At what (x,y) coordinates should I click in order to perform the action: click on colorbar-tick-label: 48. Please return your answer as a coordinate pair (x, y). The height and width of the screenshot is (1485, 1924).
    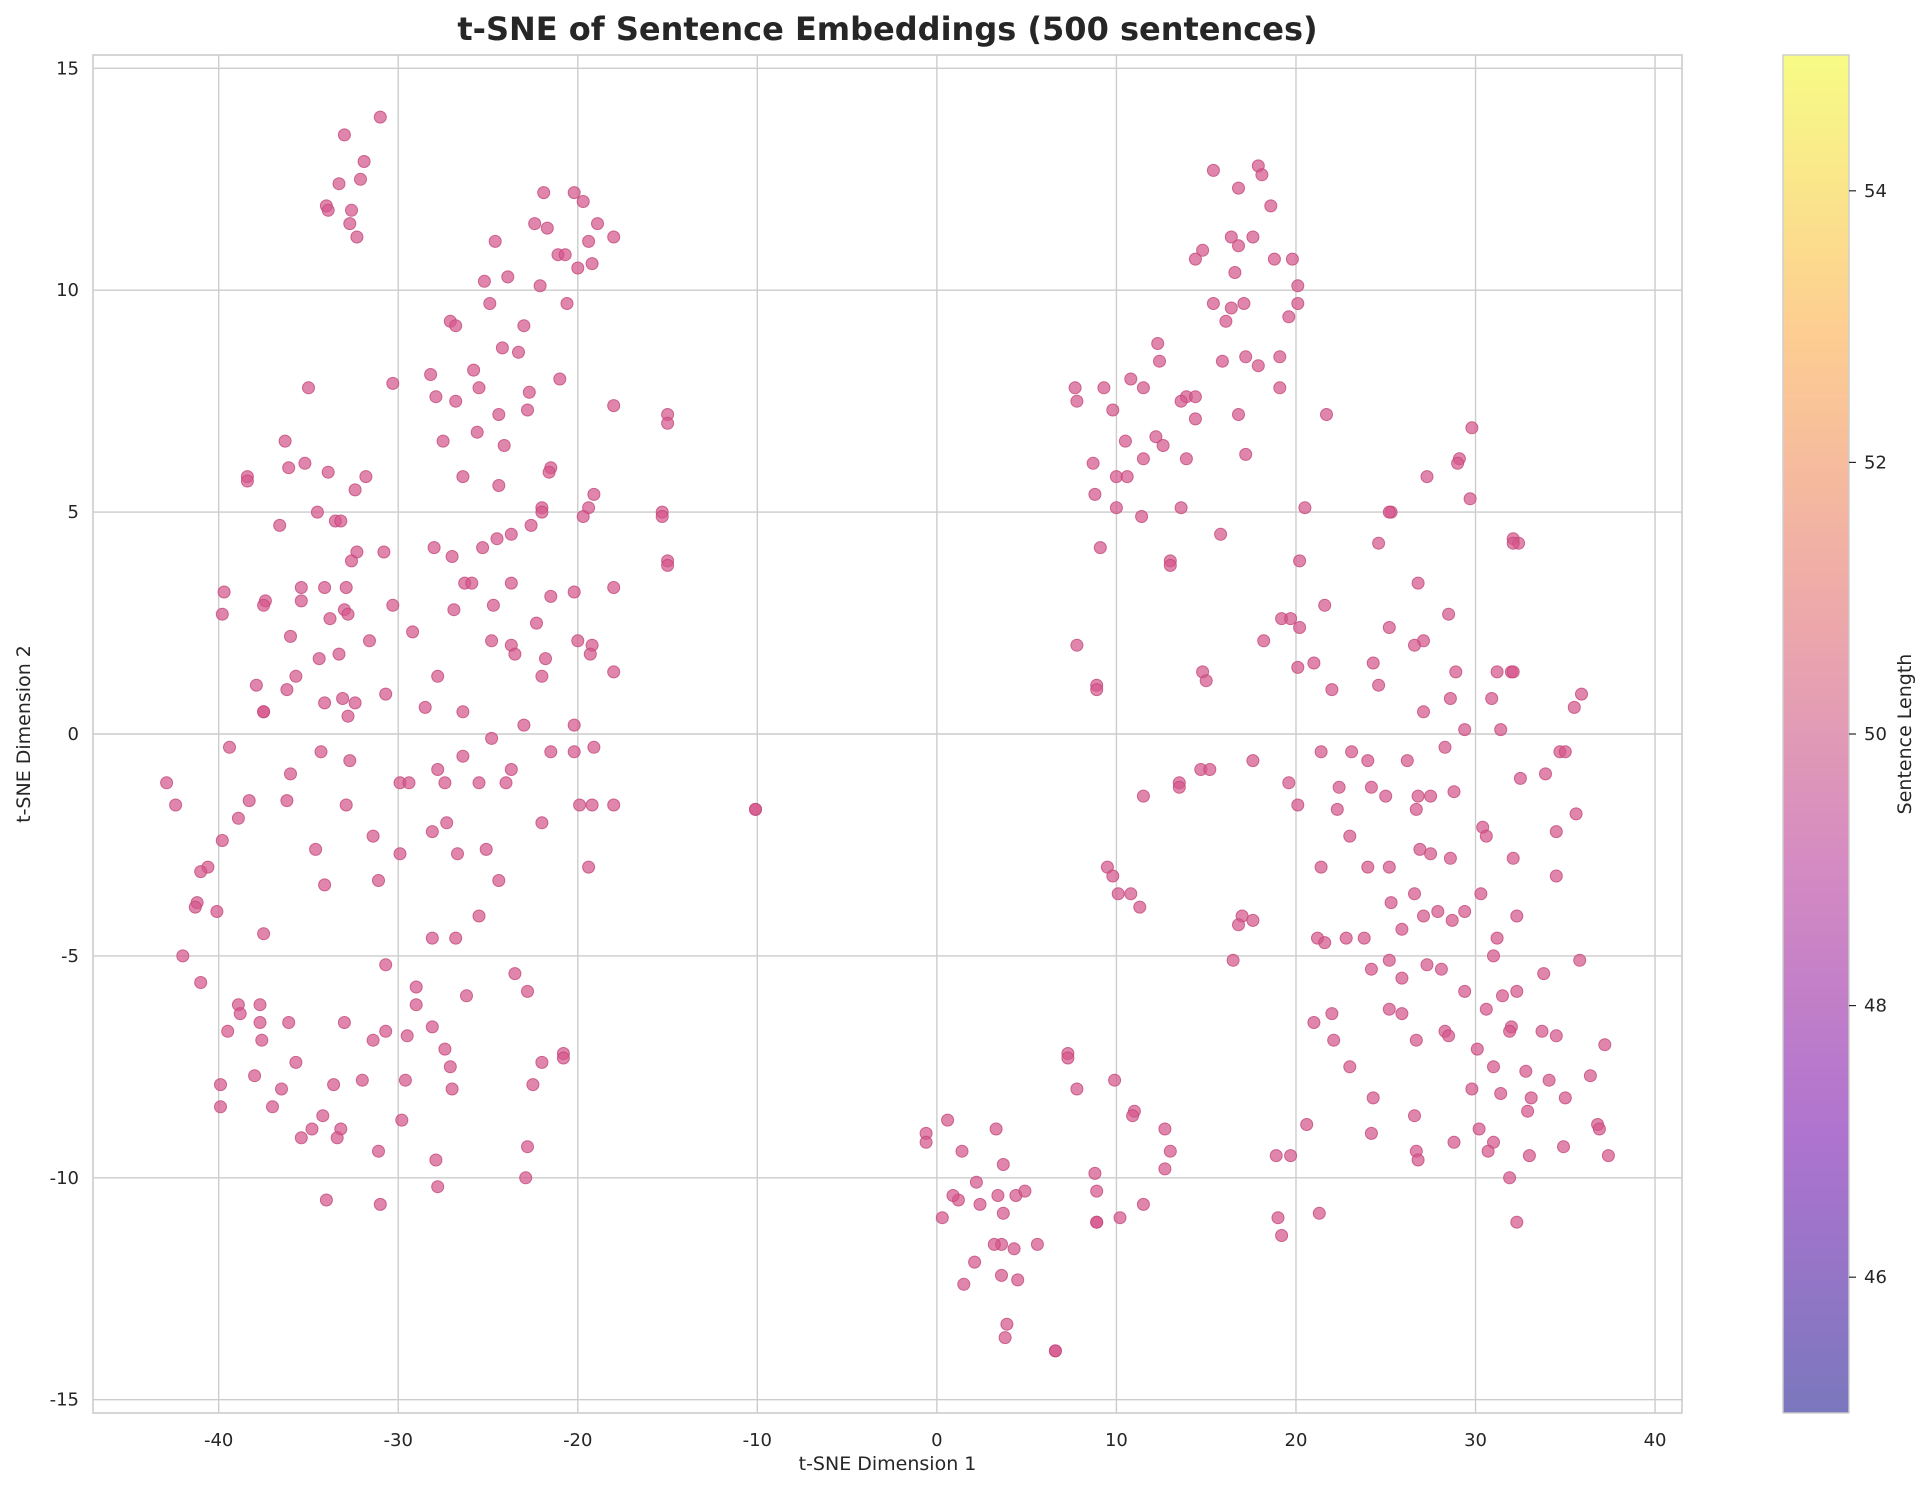
    Looking at the image, I should click on (1875, 1006).